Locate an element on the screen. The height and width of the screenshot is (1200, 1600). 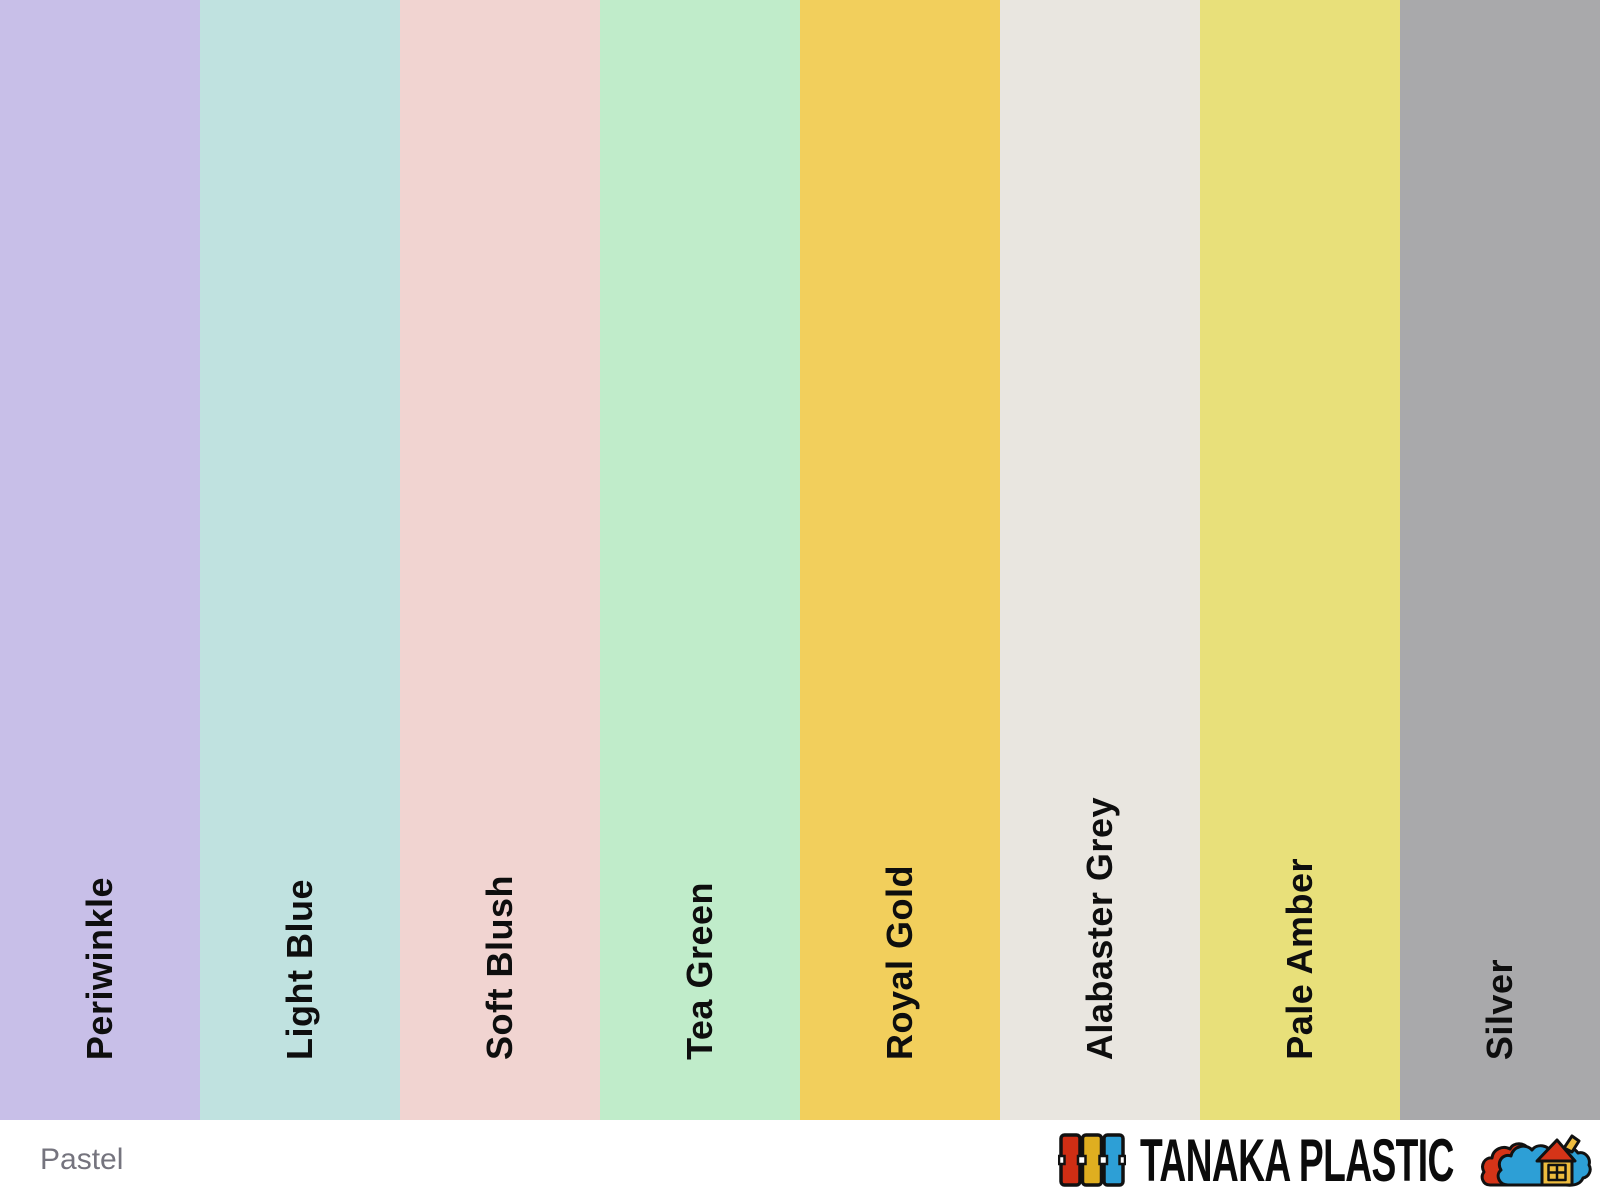
swatch-label-wrap: Tea Green is located at coordinates (700, 971).